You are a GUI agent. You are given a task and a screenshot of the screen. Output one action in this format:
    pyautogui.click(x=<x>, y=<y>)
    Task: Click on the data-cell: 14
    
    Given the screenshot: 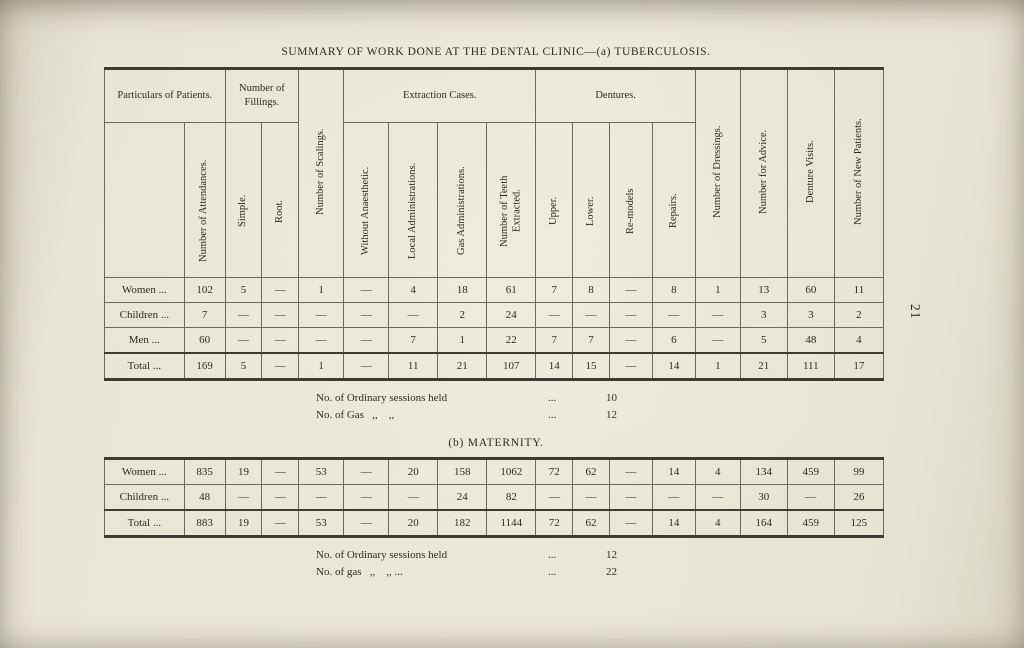 What is the action you would take?
    pyautogui.click(x=673, y=471)
    